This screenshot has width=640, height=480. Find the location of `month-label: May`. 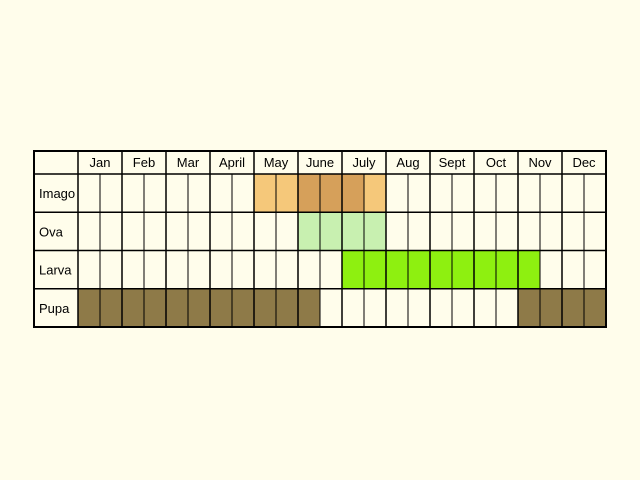

month-label: May is located at coordinates (276, 162).